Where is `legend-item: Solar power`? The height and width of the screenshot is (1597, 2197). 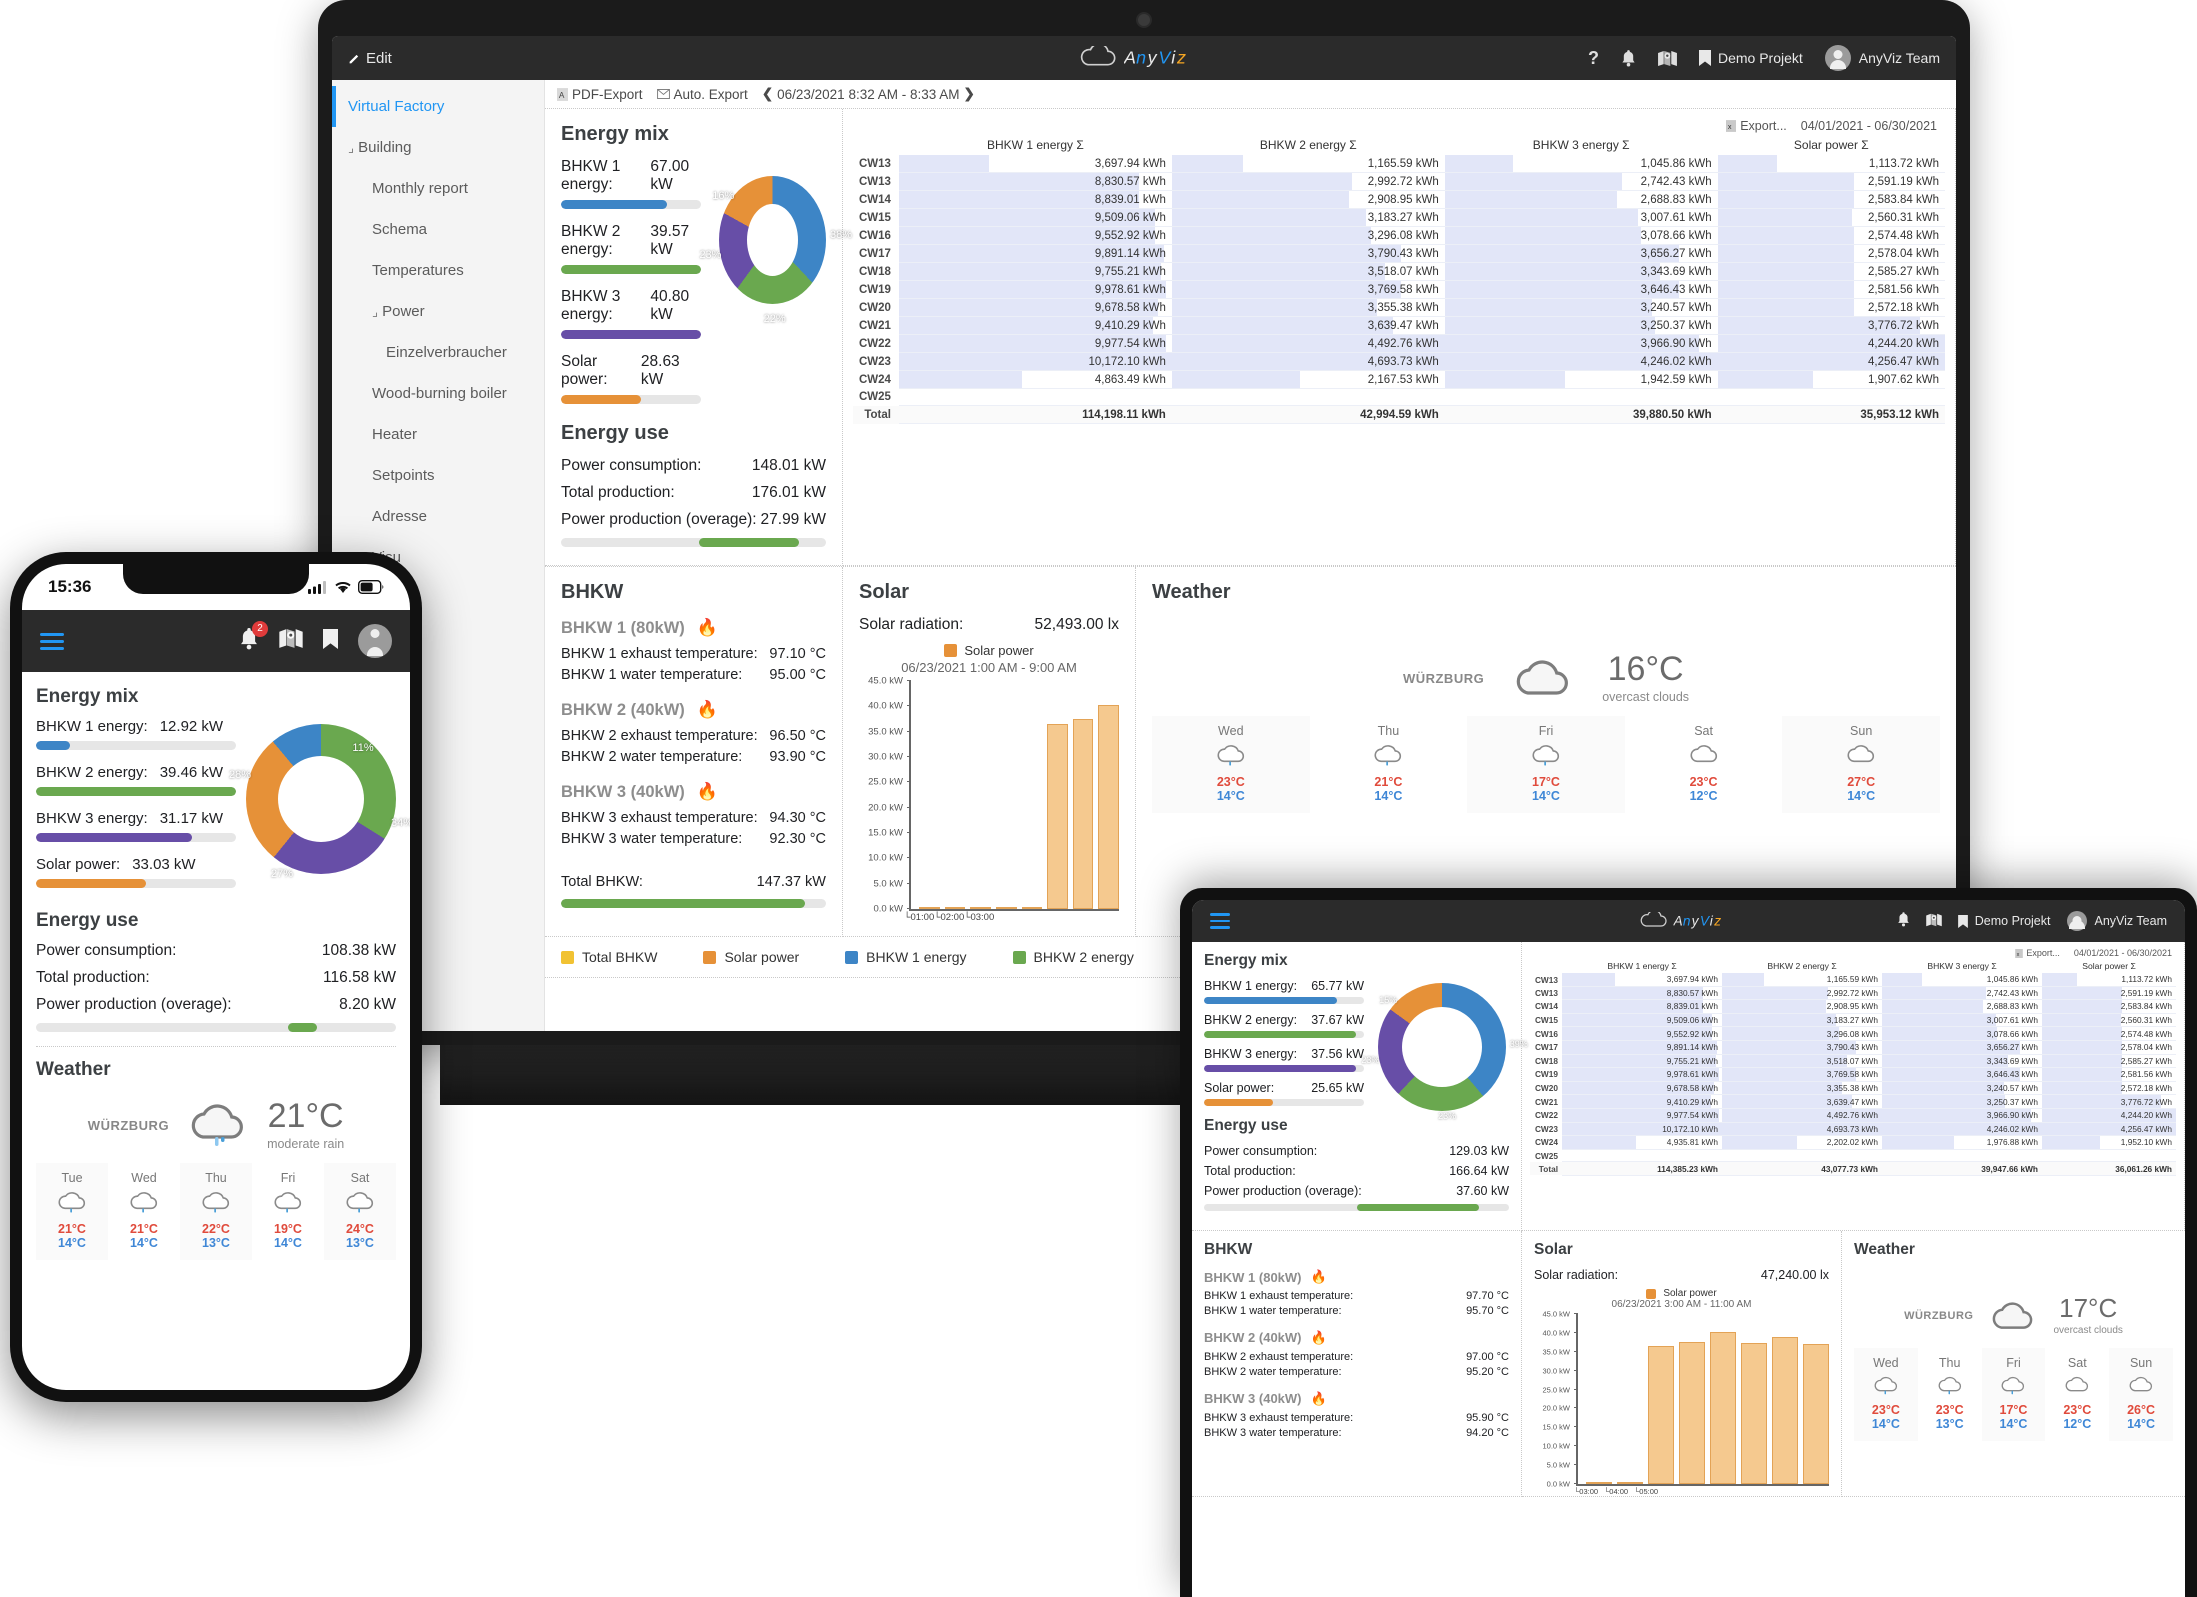 legend-item: Solar power is located at coordinates (751, 957).